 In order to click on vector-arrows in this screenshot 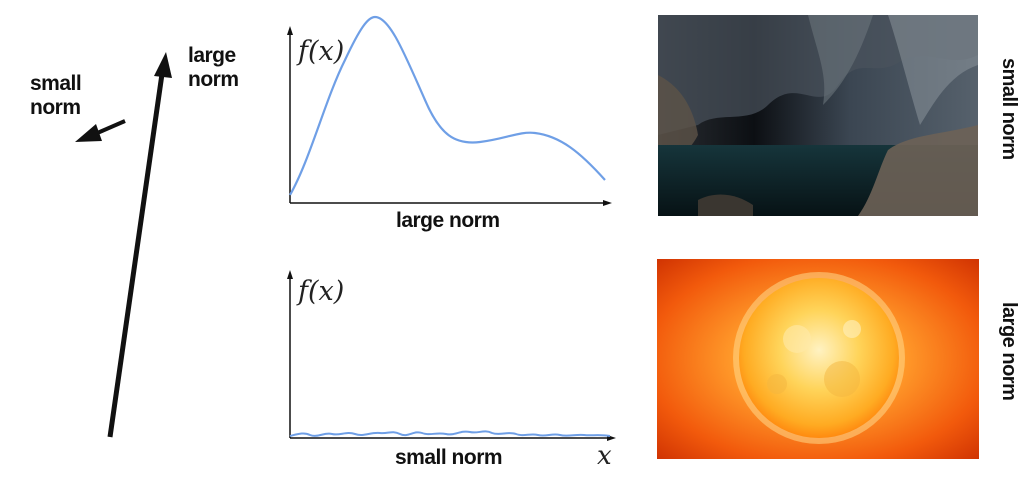, I will do `click(123, 245)`.